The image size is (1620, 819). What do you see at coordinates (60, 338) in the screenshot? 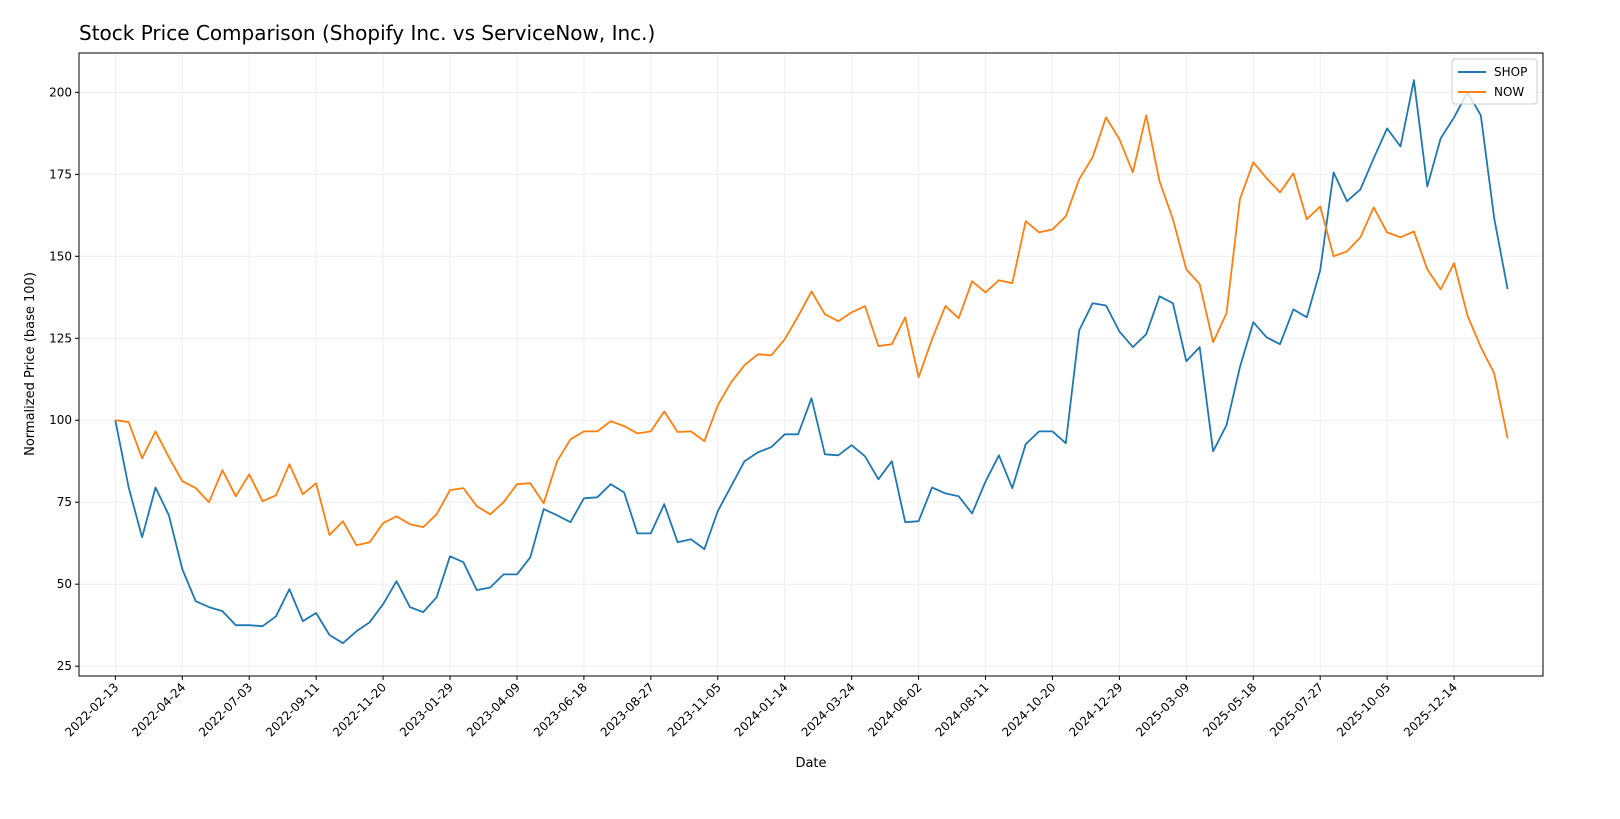
I see `y-tick-label: 125` at bounding box center [60, 338].